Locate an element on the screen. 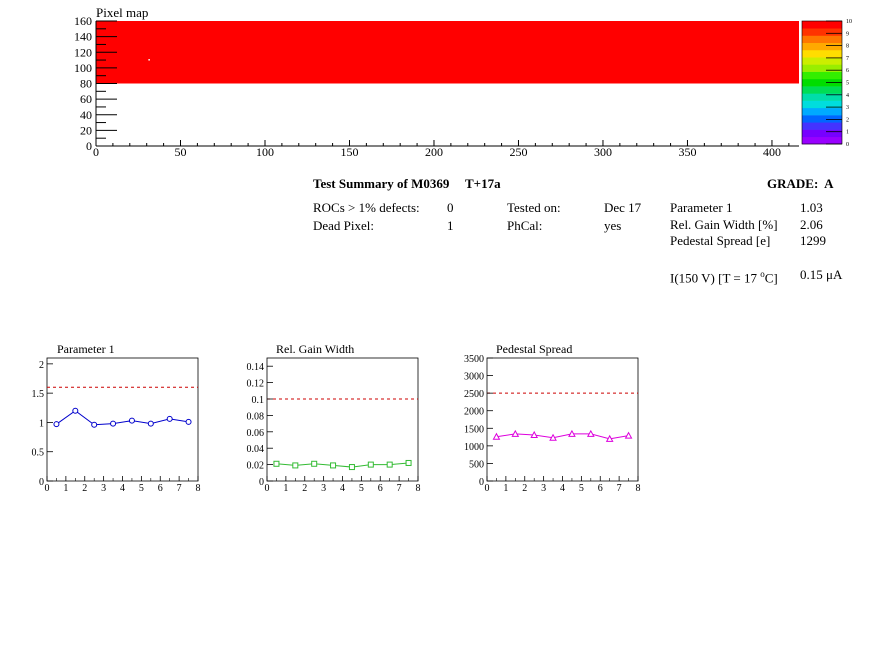 This screenshot has height=672, width=896. gain-width-label: Rel. Gain Width [%] is located at coordinates (724, 224).